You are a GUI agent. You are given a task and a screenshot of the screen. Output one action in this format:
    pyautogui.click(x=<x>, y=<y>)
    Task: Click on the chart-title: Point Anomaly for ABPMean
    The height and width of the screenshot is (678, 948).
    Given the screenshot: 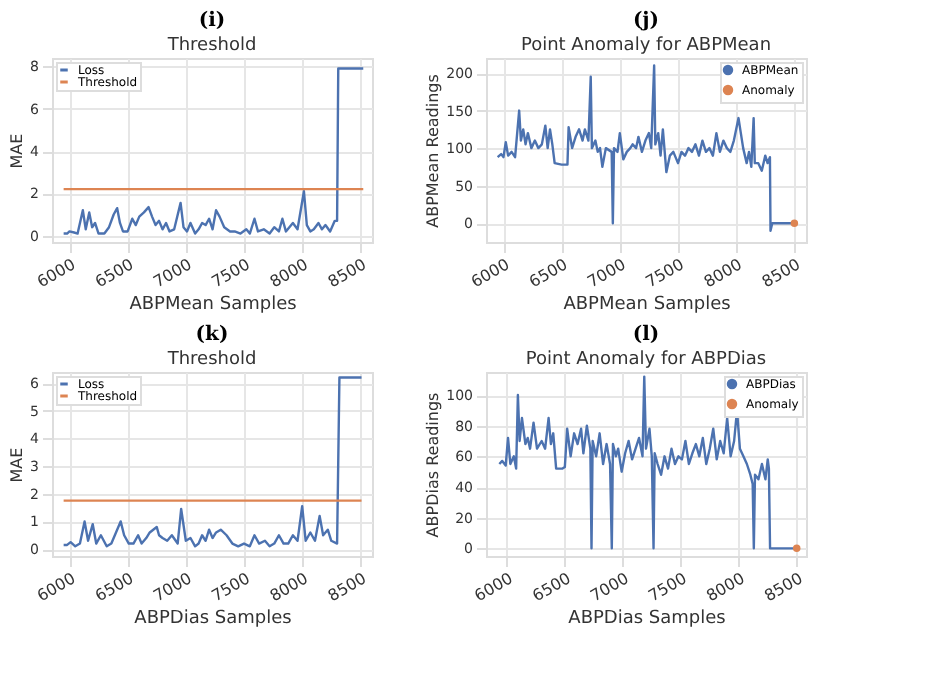 What is the action you would take?
    pyautogui.click(x=646, y=46)
    